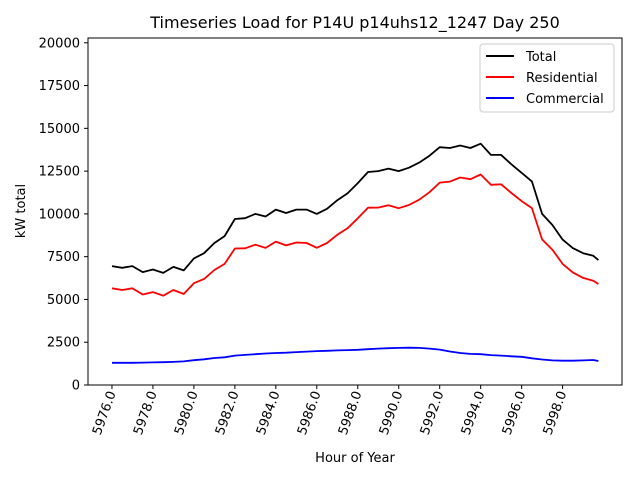 The height and width of the screenshot is (484, 640). What do you see at coordinates (21, 211) in the screenshot?
I see `y-axis-label: kW total` at bounding box center [21, 211].